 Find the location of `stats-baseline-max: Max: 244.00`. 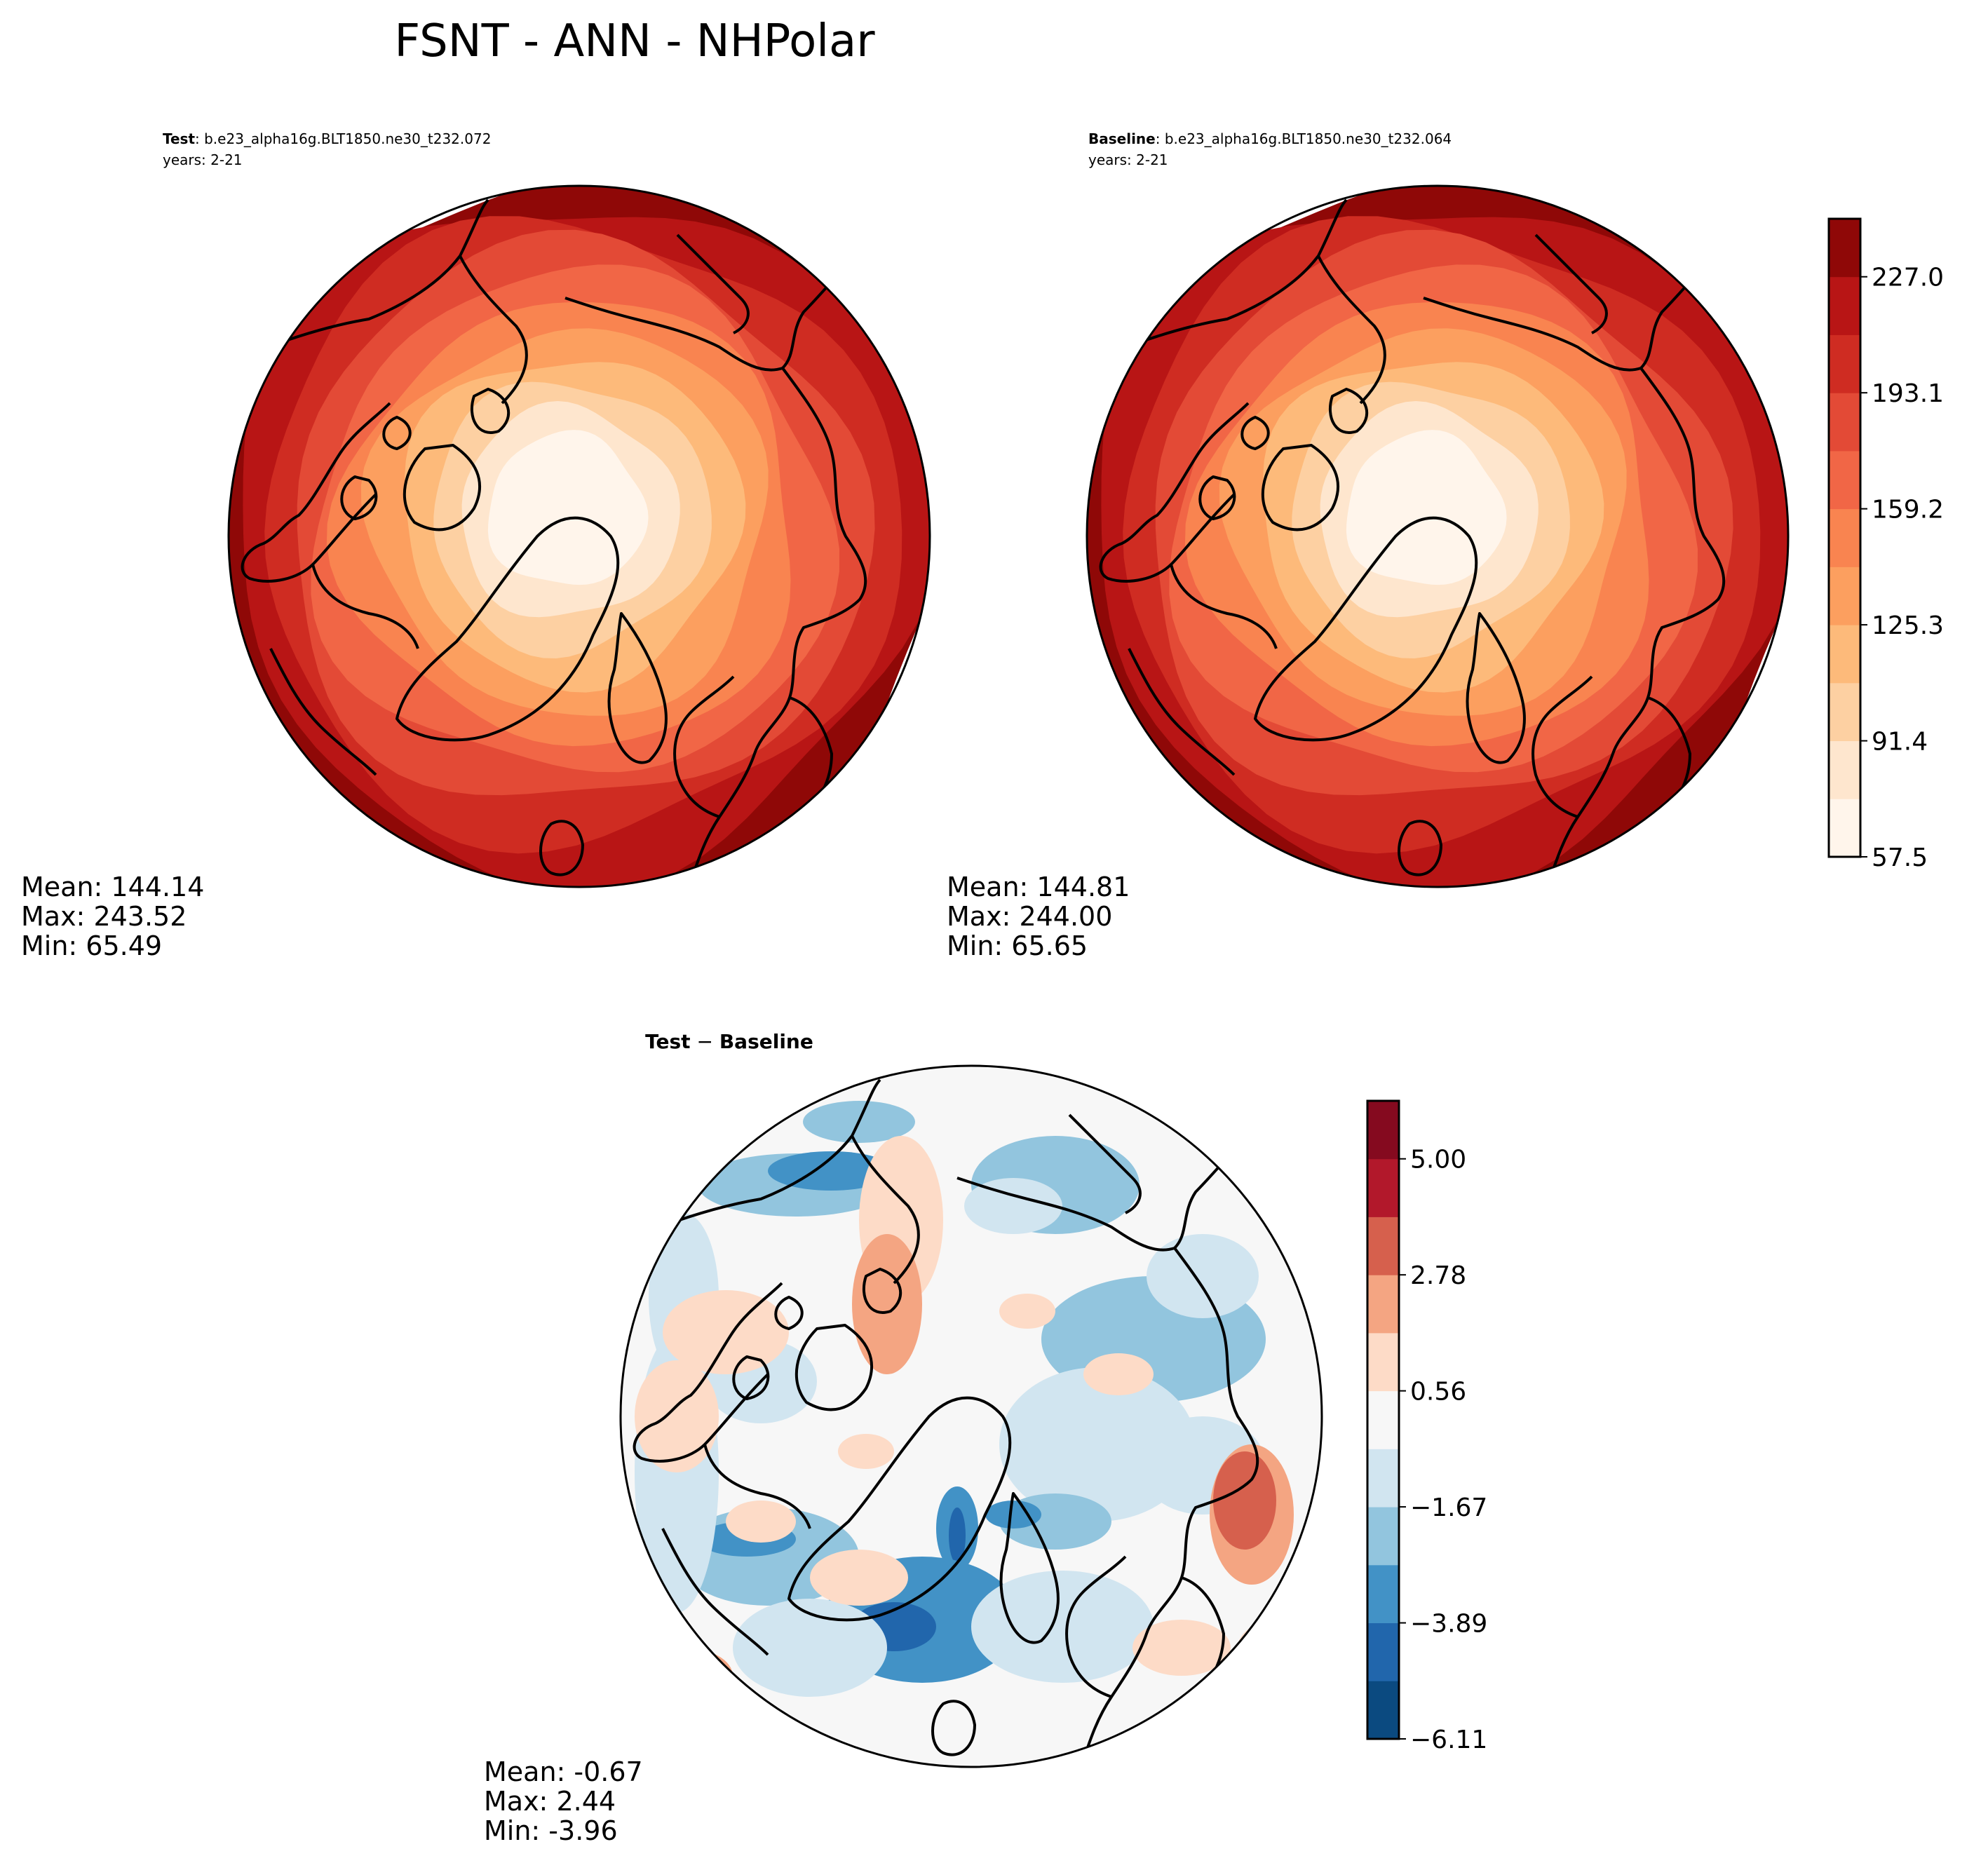

stats-baseline-max: Max: 244.00 is located at coordinates (1029, 917).